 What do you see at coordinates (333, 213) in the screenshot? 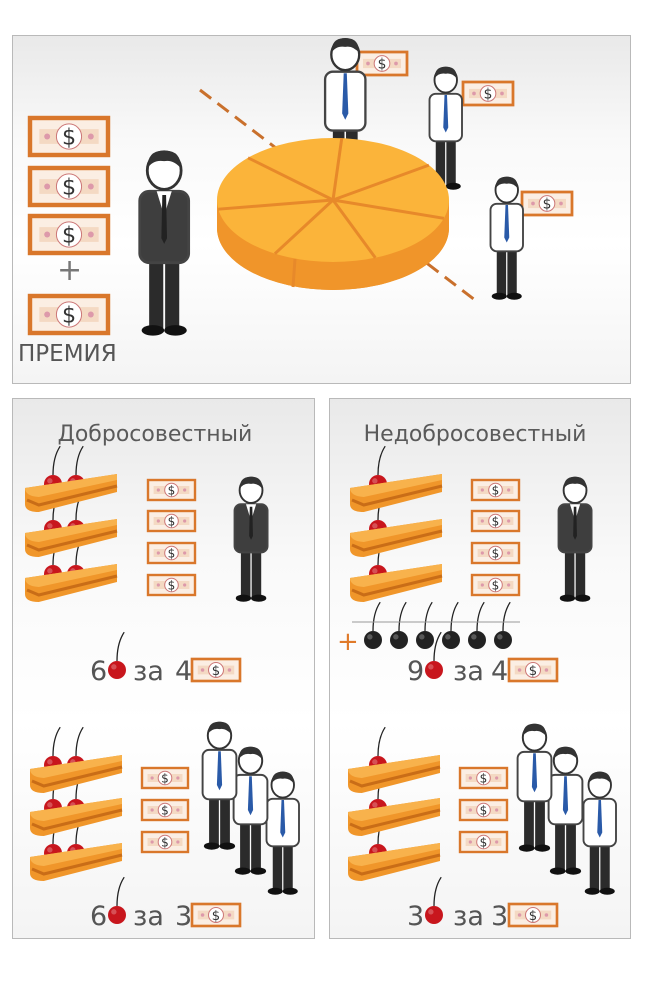
I see `pie-icon` at bounding box center [333, 213].